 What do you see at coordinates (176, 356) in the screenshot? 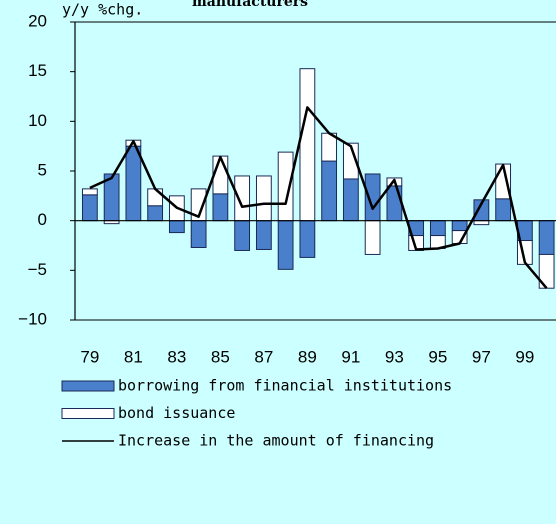
I see `x-tick-label: 83` at bounding box center [176, 356].